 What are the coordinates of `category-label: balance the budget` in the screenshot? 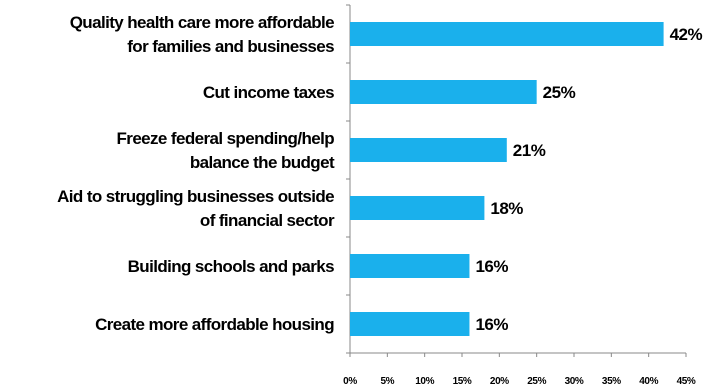 It's located at (262, 162).